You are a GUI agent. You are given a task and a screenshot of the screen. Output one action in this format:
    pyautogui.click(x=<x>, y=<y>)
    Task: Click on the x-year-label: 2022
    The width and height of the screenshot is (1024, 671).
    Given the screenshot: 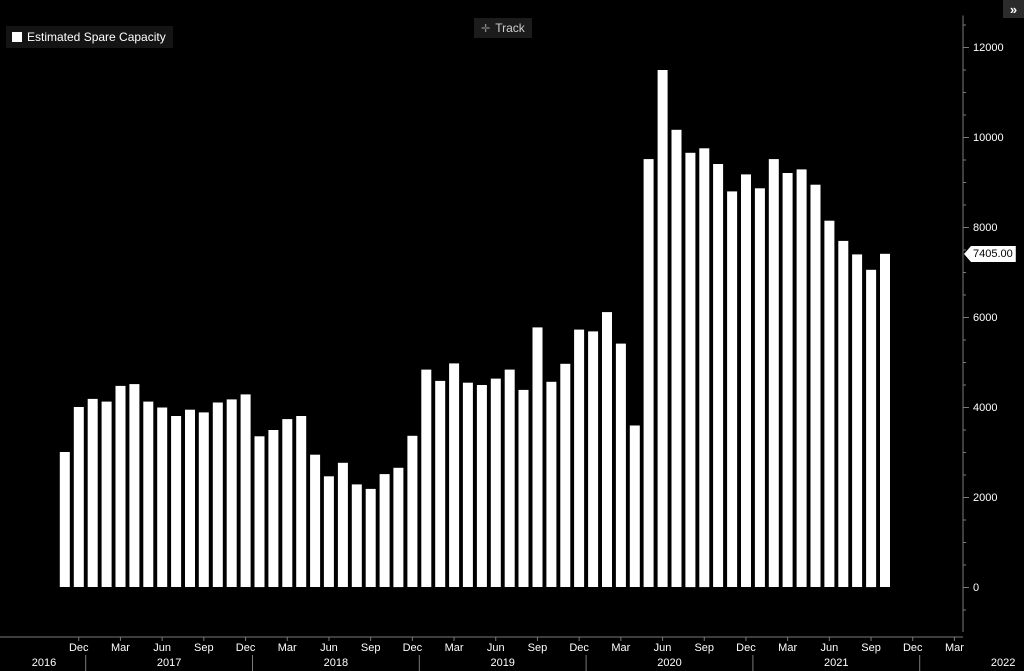 What is the action you would take?
    pyautogui.click(x=1003, y=663)
    